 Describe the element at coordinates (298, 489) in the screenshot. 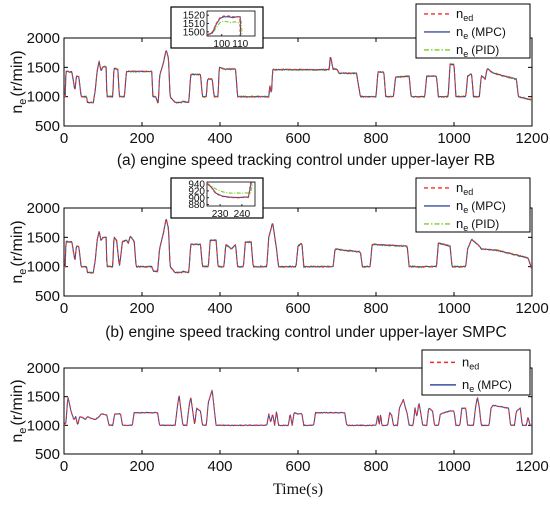

I see `x-axis-label: Time(s)` at that location.